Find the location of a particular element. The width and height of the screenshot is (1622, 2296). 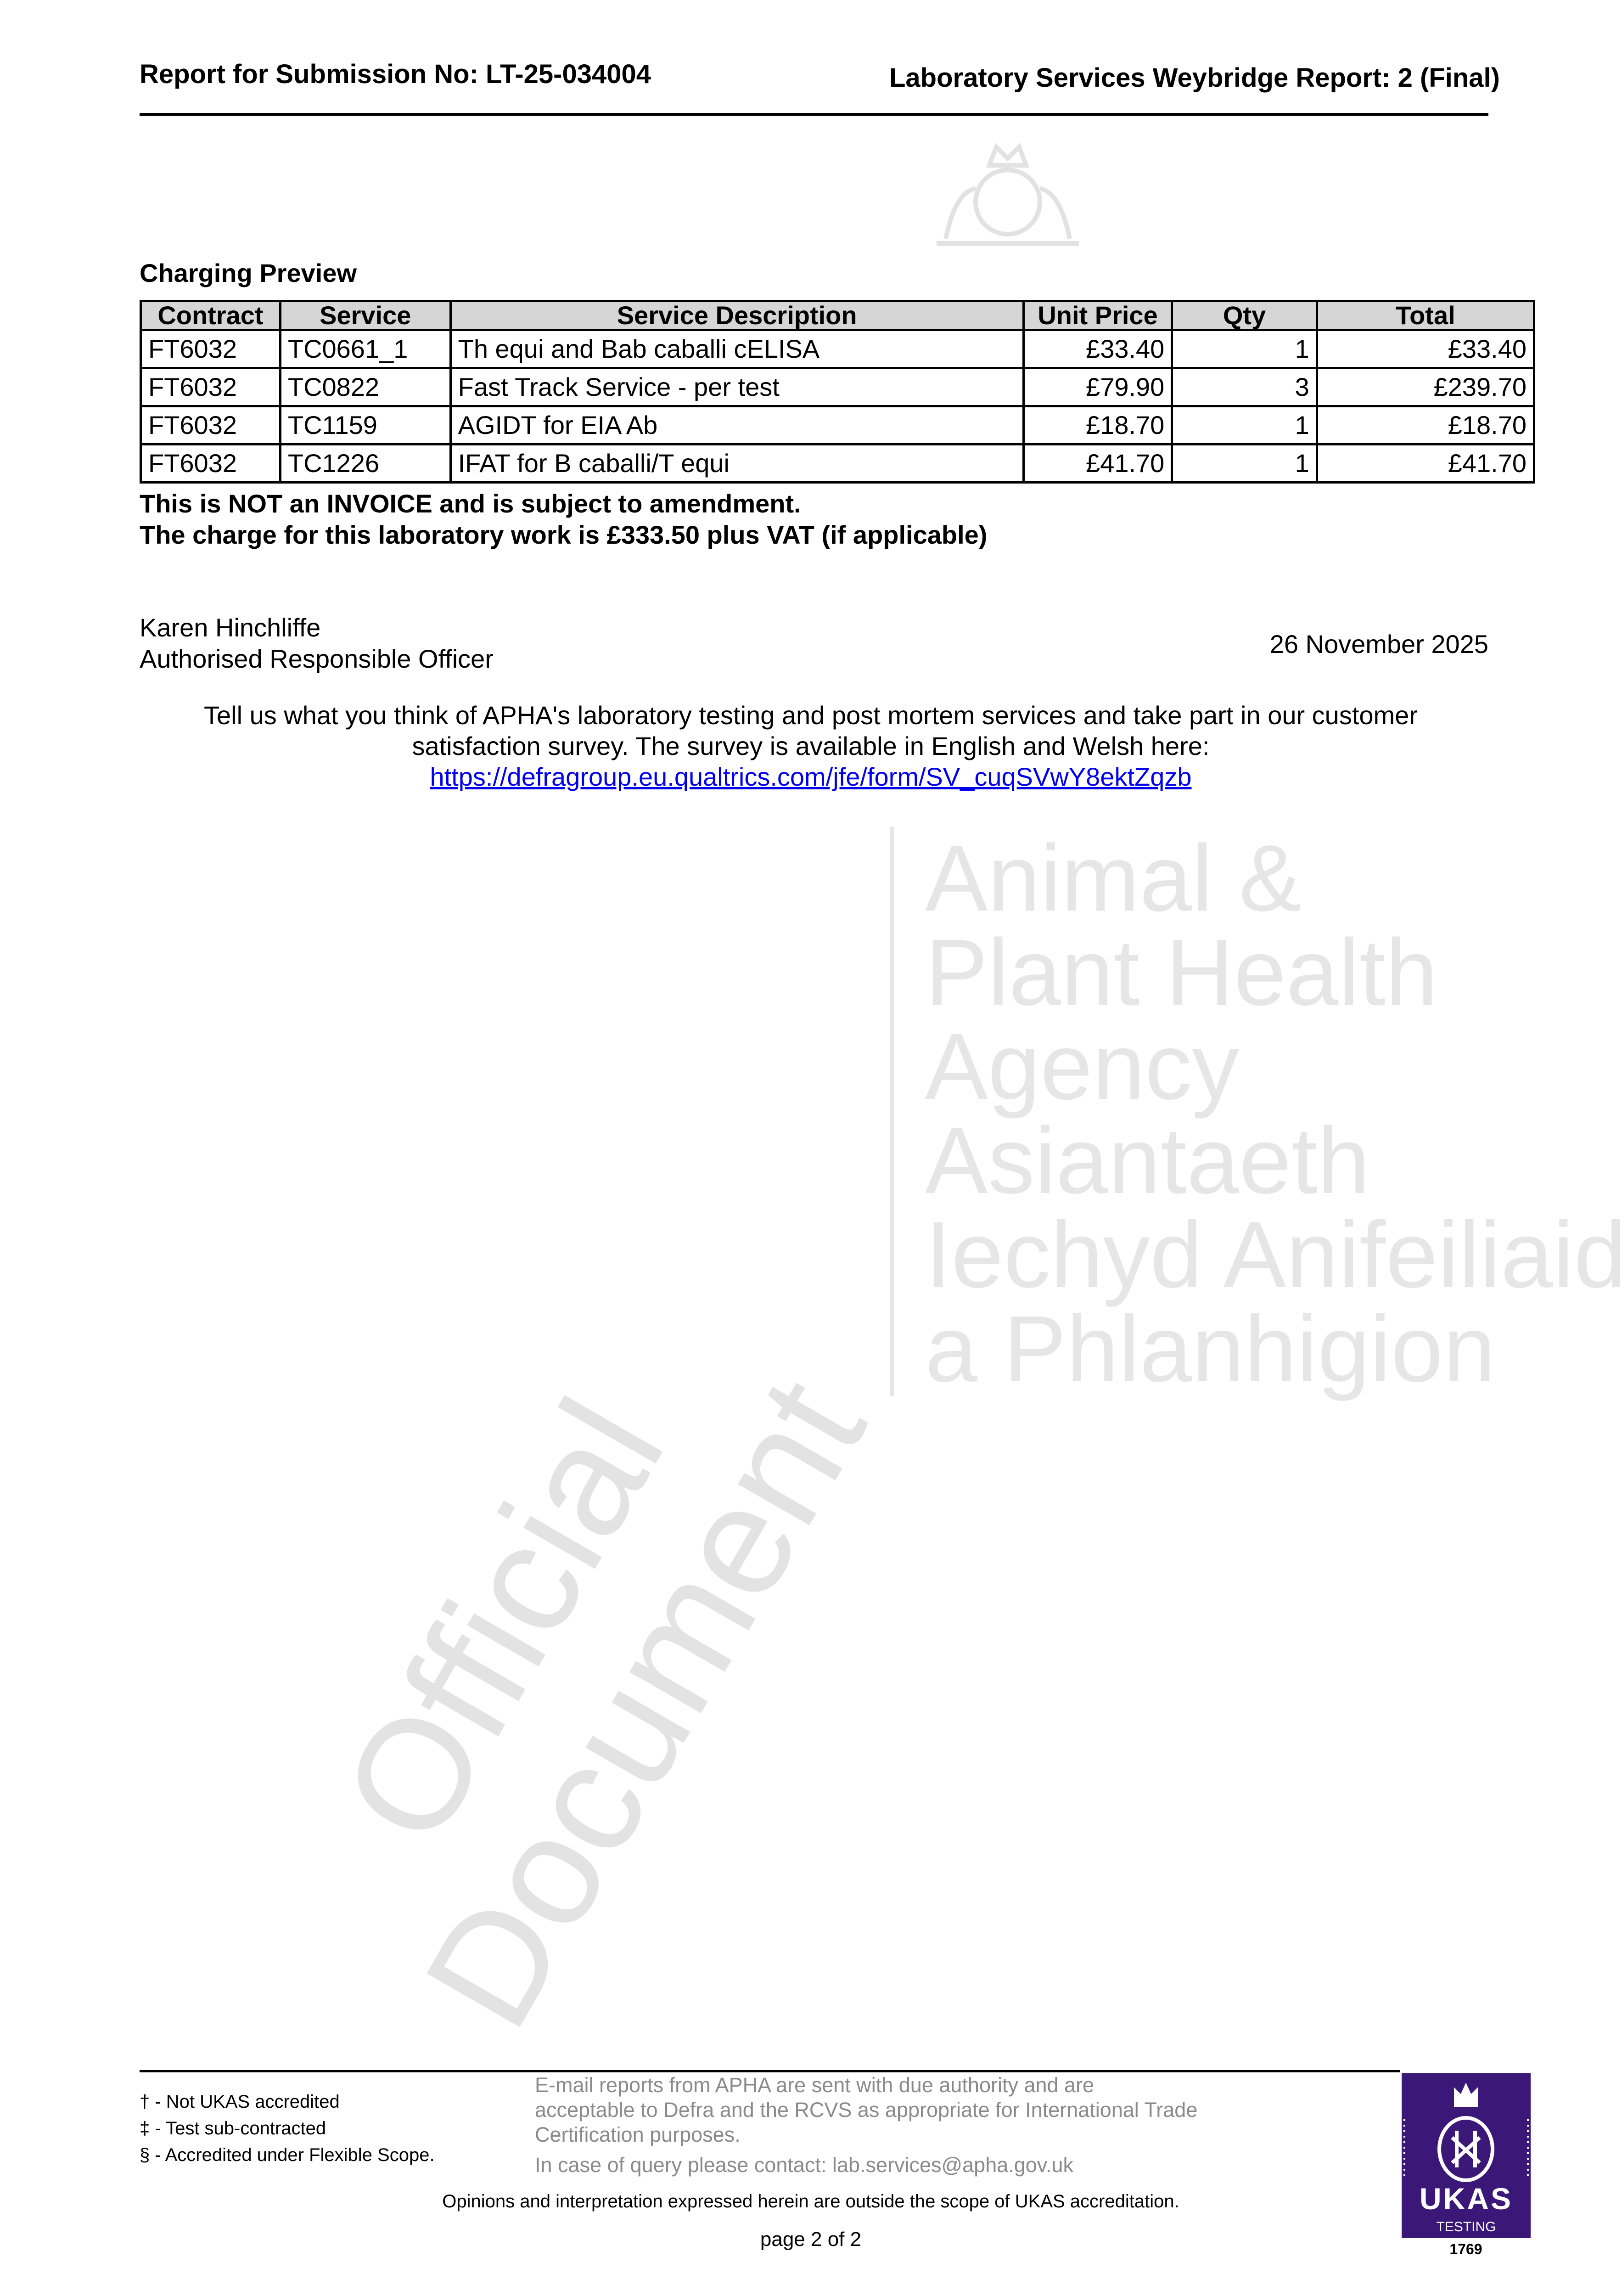

officer-role: Authorised Responsible Officer is located at coordinates (317, 658).